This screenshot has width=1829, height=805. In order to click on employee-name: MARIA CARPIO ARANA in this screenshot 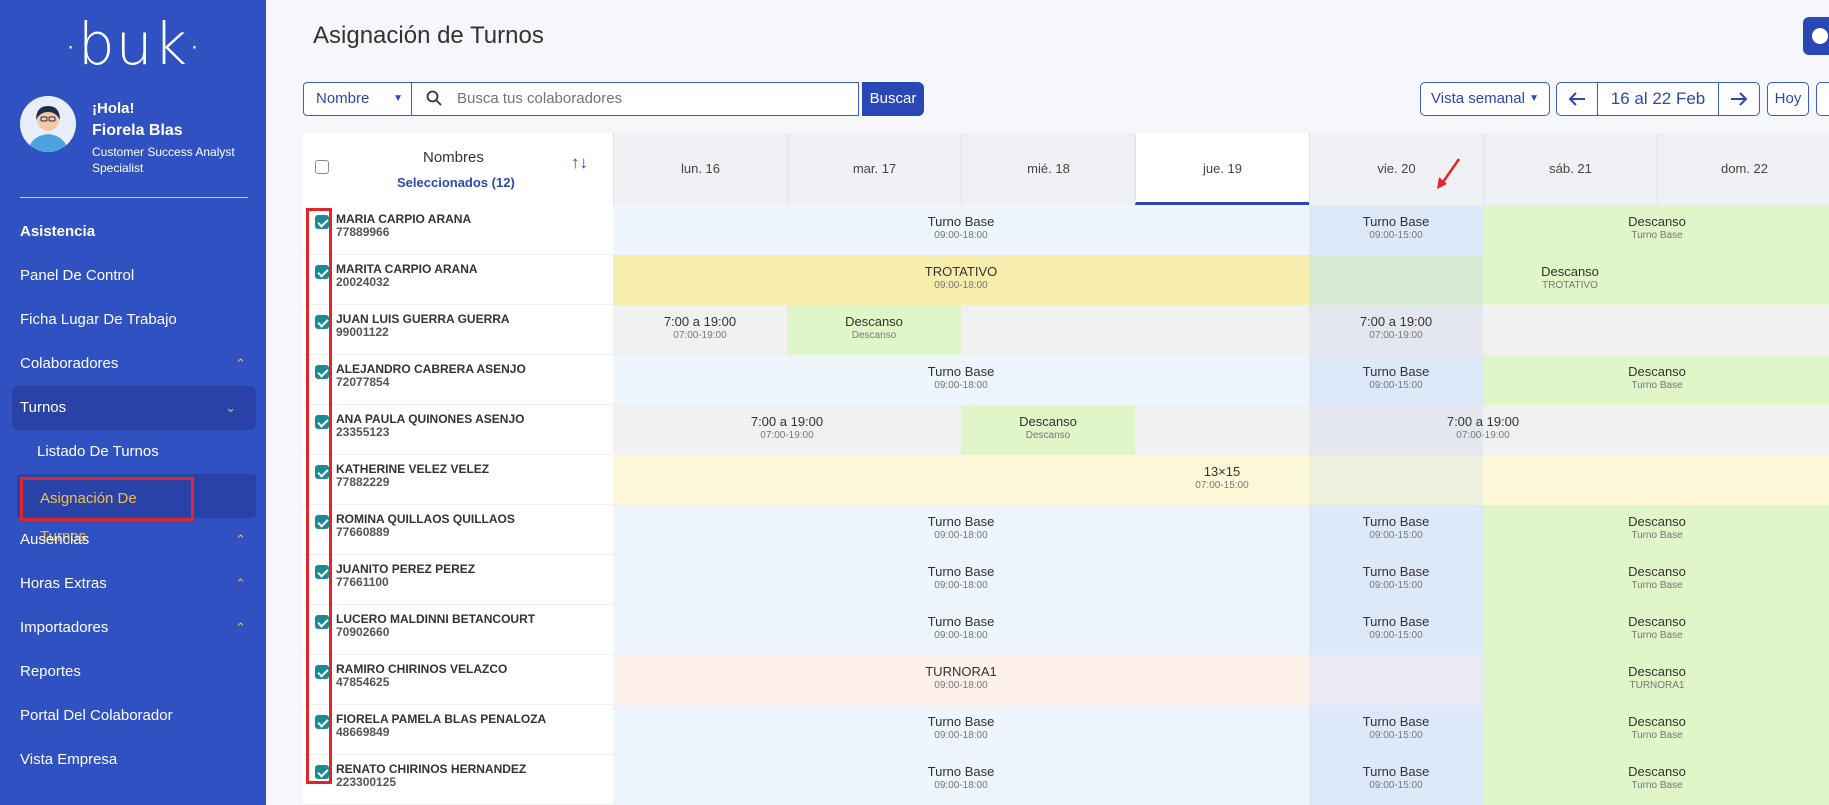, I will do `click(404, 219)`.